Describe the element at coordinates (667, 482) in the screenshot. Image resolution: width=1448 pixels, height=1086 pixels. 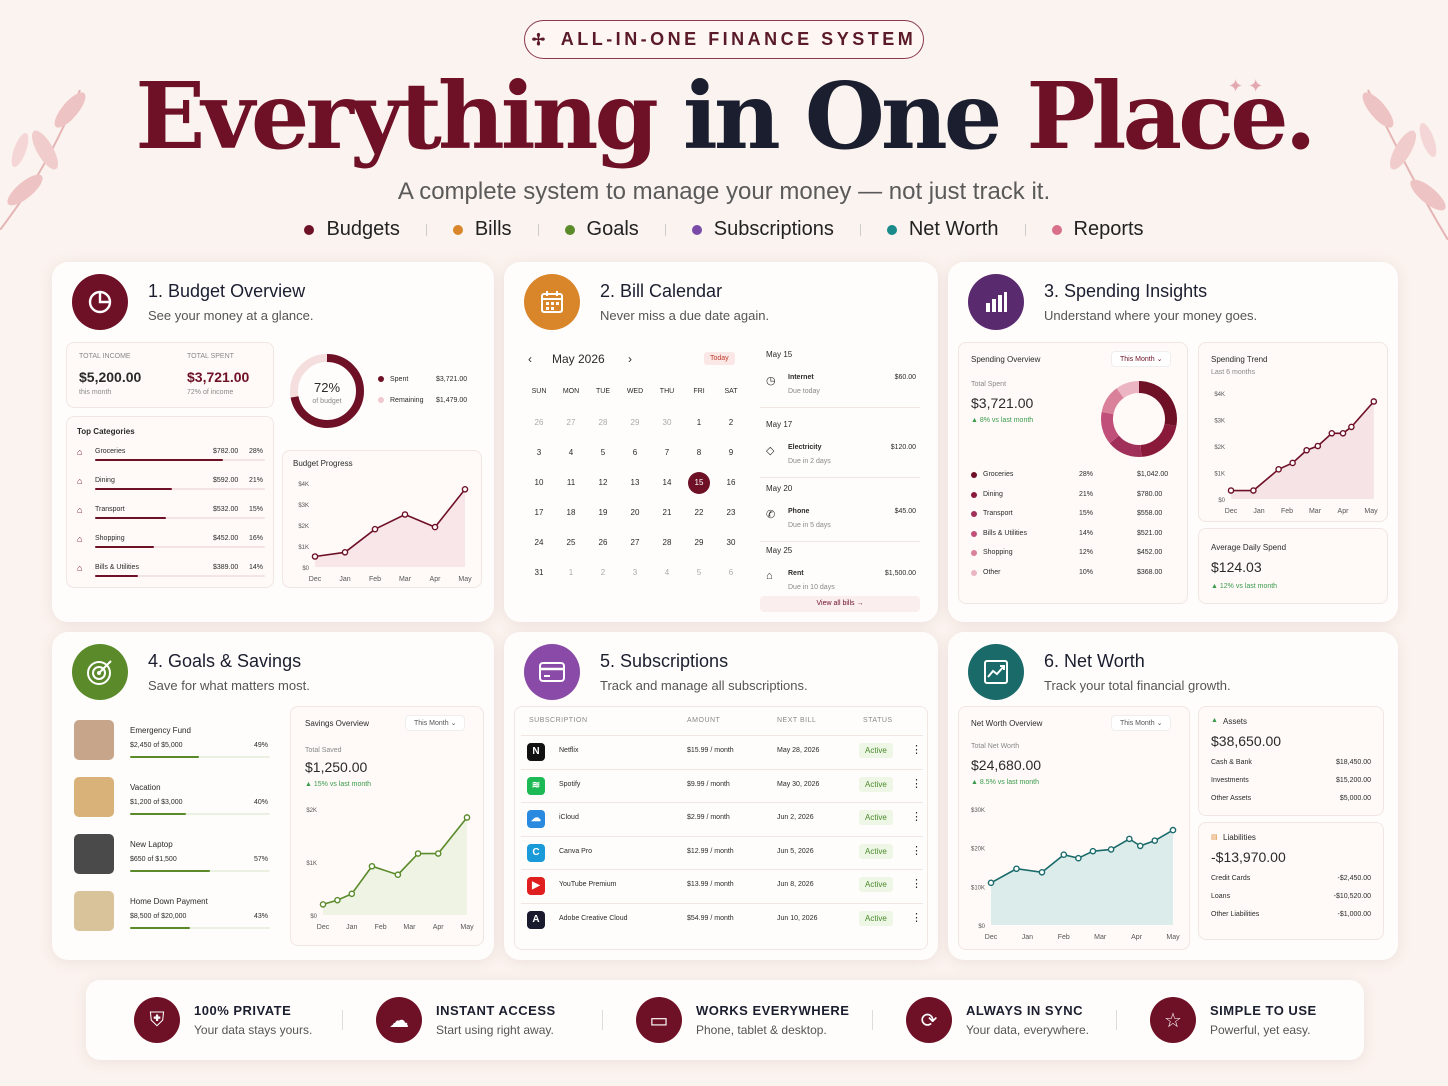
I see `calendar-day: 14` at that location.